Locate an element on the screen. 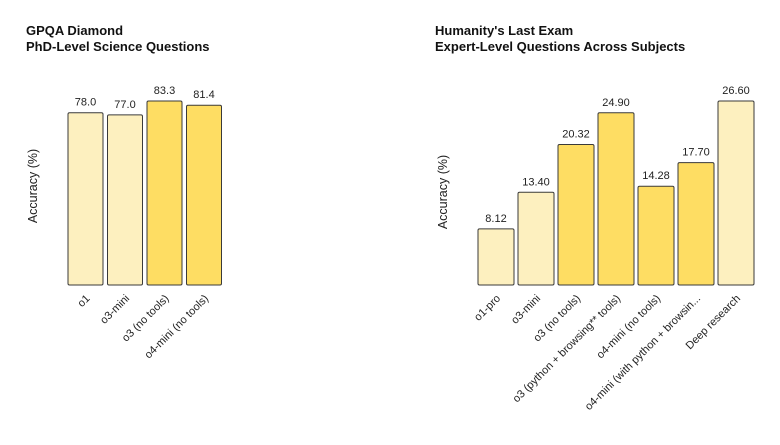 The width and height of the screenshot is (780, 445). hle-category-label-1: o3-mini is located at coordinates (526, 310).